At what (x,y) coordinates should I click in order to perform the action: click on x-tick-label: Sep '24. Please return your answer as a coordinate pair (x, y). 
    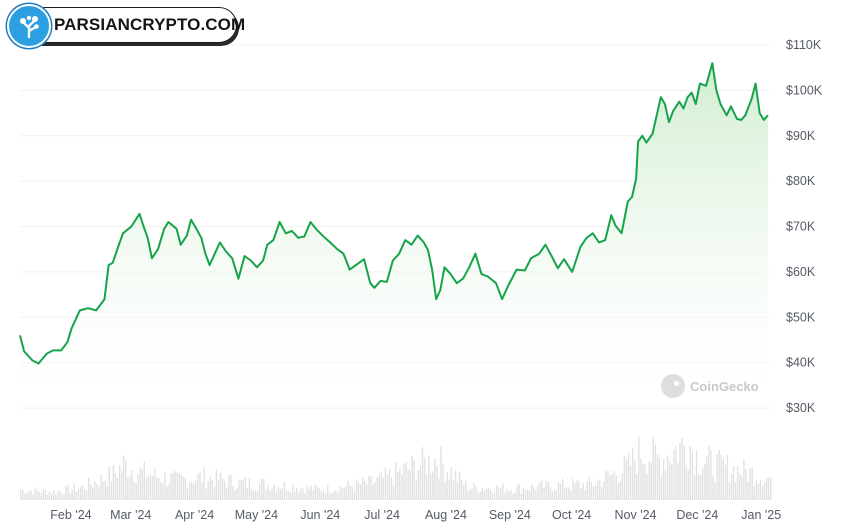
    Looking at the image, I should click on (510, 515).